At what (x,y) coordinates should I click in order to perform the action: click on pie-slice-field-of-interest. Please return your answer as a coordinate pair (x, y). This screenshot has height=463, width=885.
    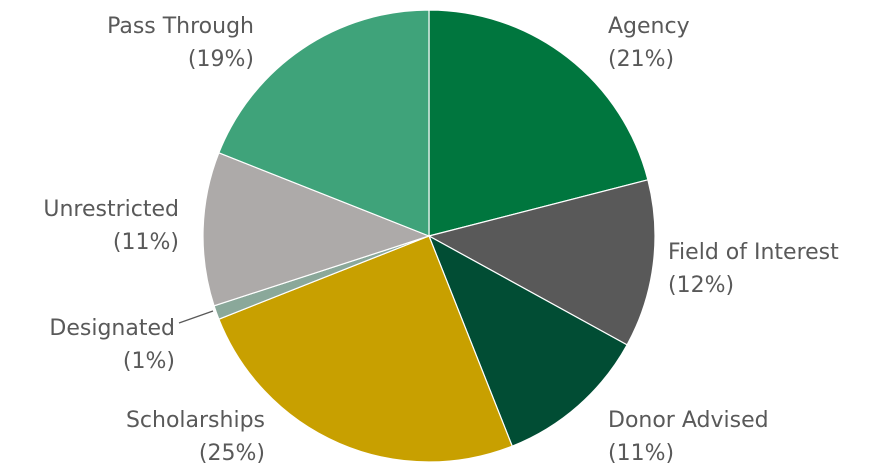
    Looking at the image, I should click on (541, 262).